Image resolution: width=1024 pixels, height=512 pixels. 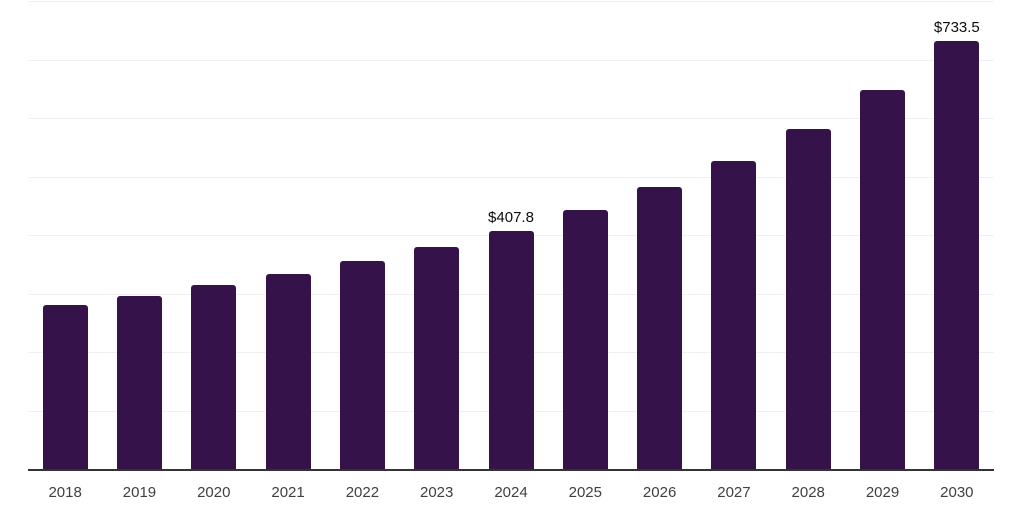 I want to click on x-axis-label-2029: 2029, so click(x=882, y=492).